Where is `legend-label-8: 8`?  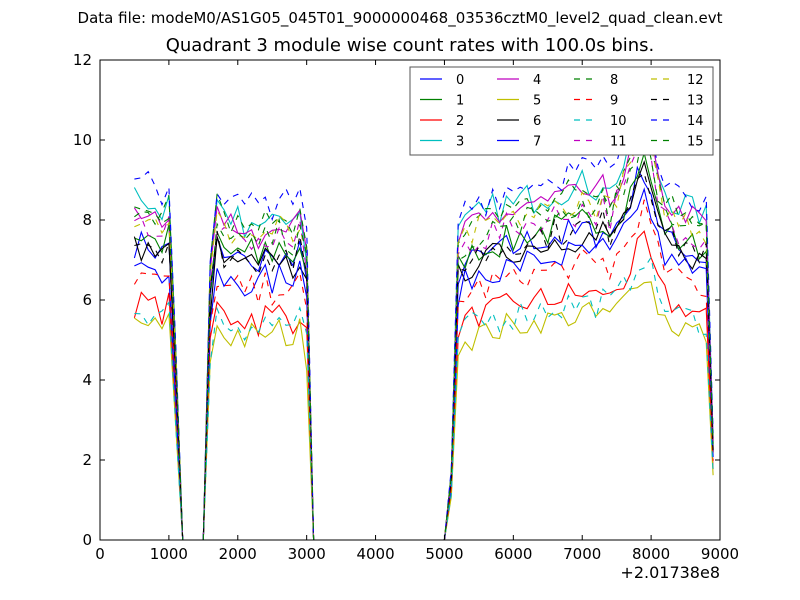
legend-label-8: 8 is located at coordinates (614, 80).